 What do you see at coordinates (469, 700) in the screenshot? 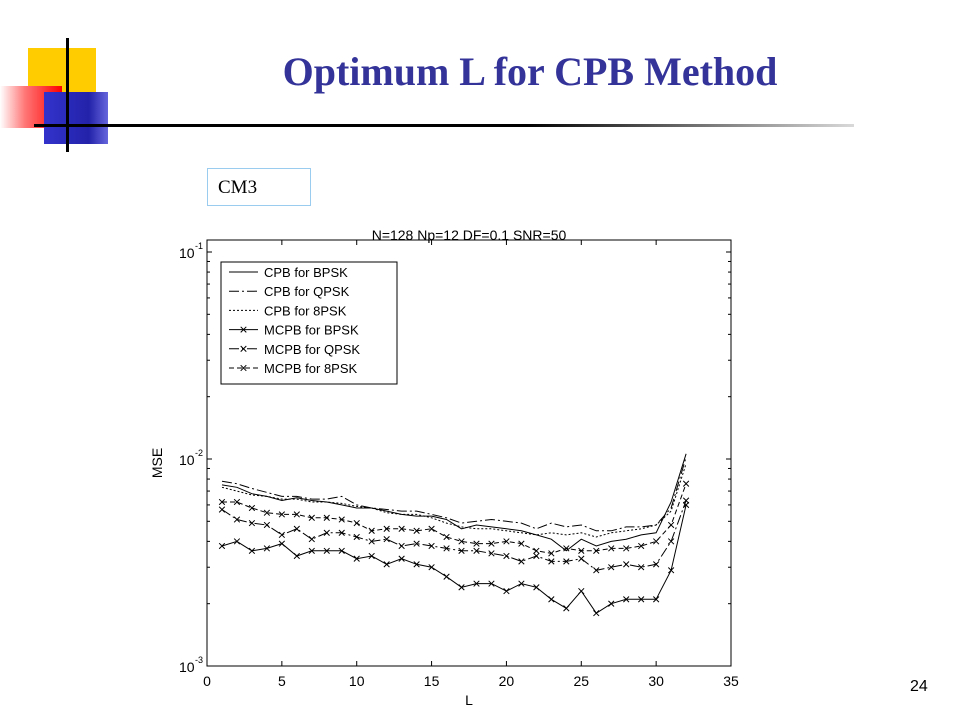
I see `x-axis-label: L` at bounding box center [469, 700].